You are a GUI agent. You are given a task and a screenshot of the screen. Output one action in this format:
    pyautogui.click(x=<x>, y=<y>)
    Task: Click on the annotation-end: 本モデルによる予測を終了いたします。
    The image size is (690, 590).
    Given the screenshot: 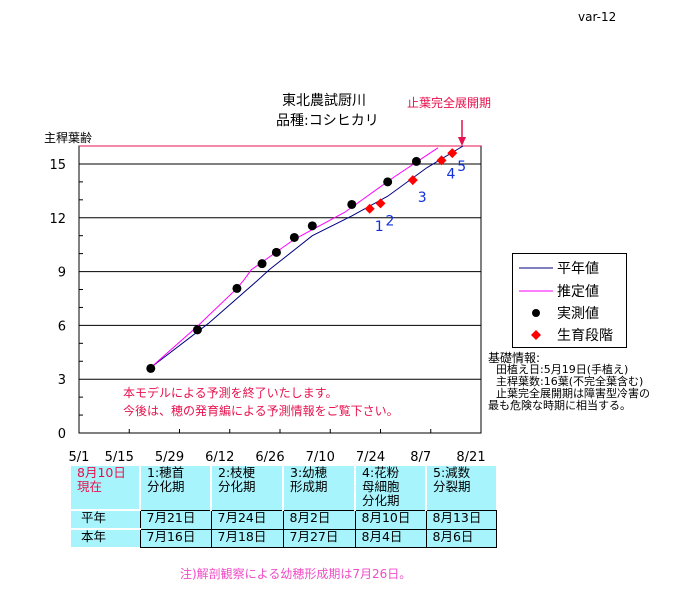 What is the action you would take?
    pyautogui.click(x=230, y=393)
    